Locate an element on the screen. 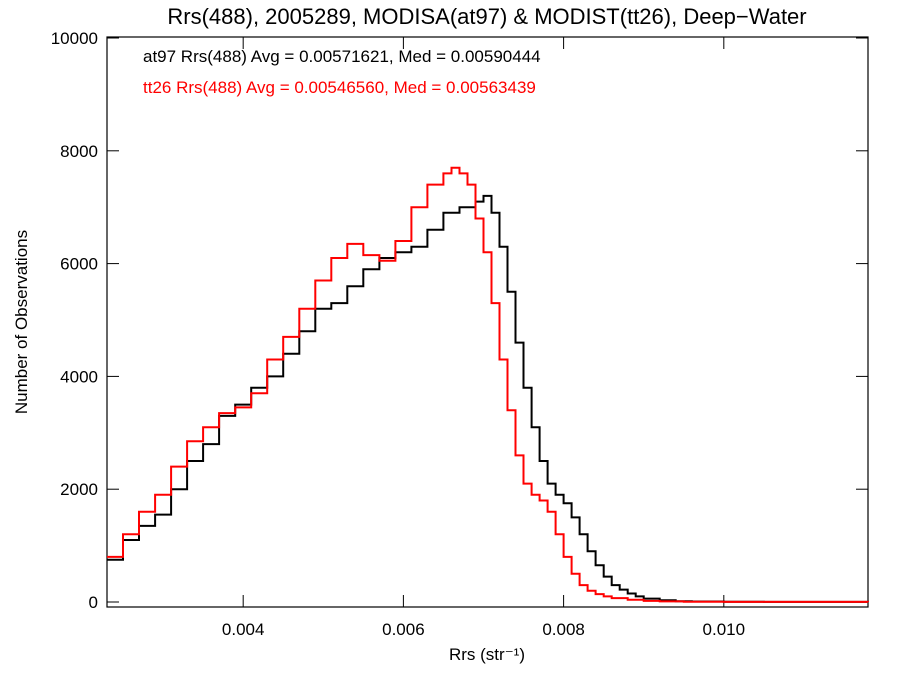 Image resolution: width=900 pixels, height=675 pixels. x-tick-label: 0.006 is located at coordinates (403, 629).